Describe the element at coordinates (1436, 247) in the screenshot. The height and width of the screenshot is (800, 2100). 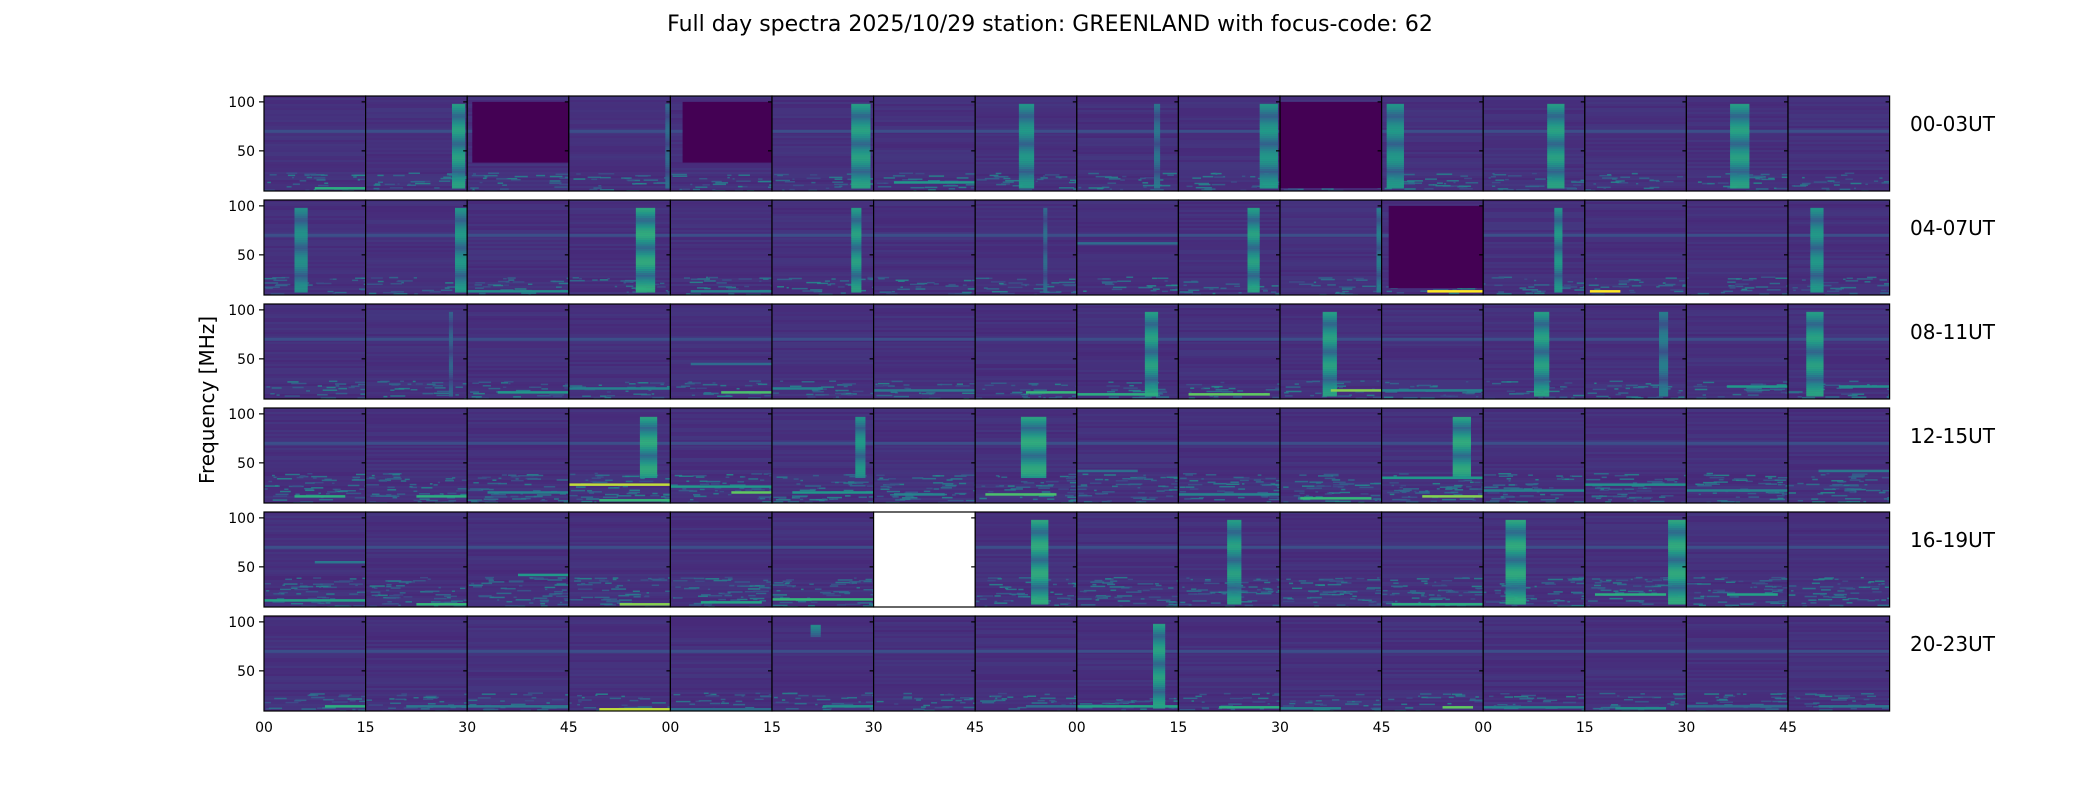
I see `masked-region` at that location.